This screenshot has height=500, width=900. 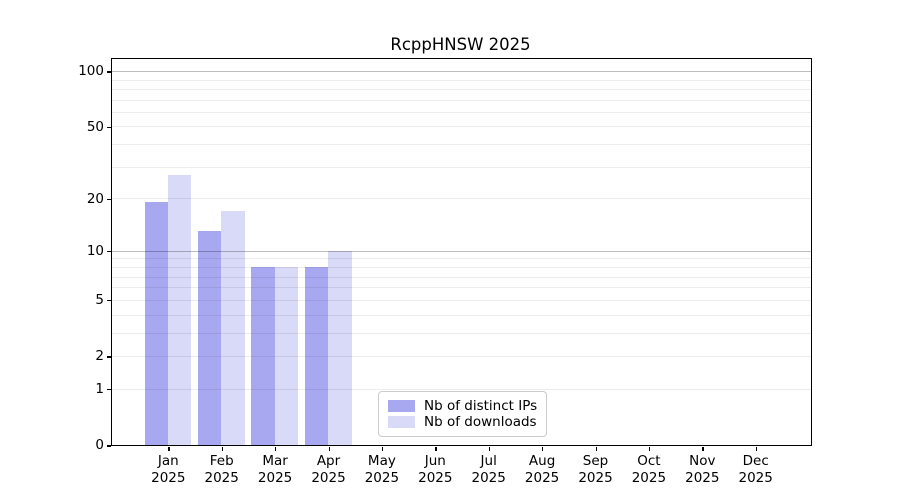 I want to click on x-tick-label-nov: Nov 2025, so click(x=702, y=469).